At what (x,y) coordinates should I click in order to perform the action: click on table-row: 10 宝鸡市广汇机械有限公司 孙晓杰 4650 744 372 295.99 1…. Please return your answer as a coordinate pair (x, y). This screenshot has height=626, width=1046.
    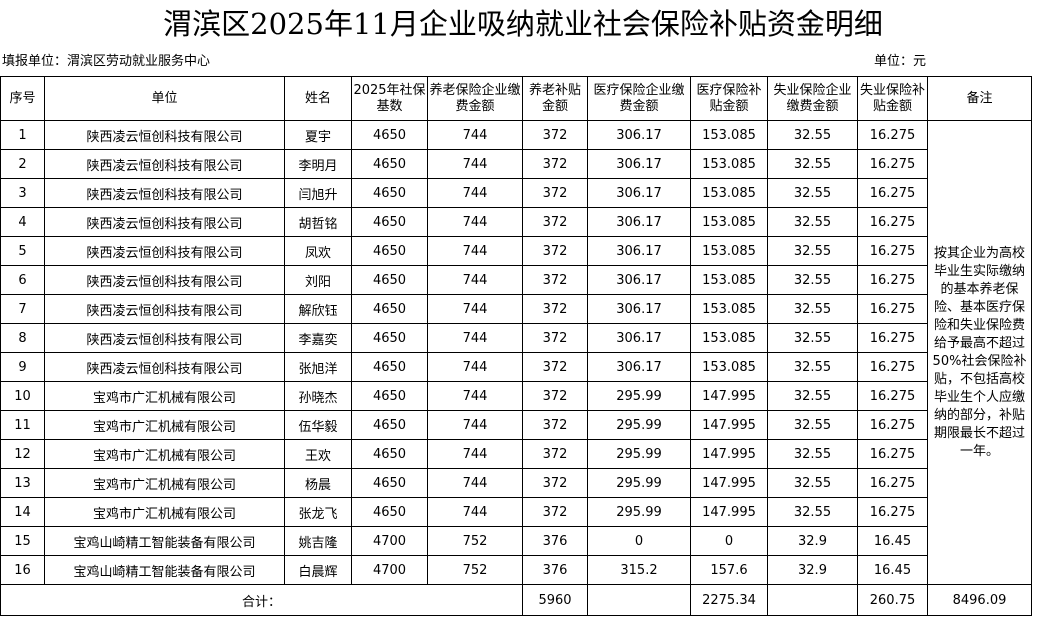
    Looking at the image, I should click on (516, 396).